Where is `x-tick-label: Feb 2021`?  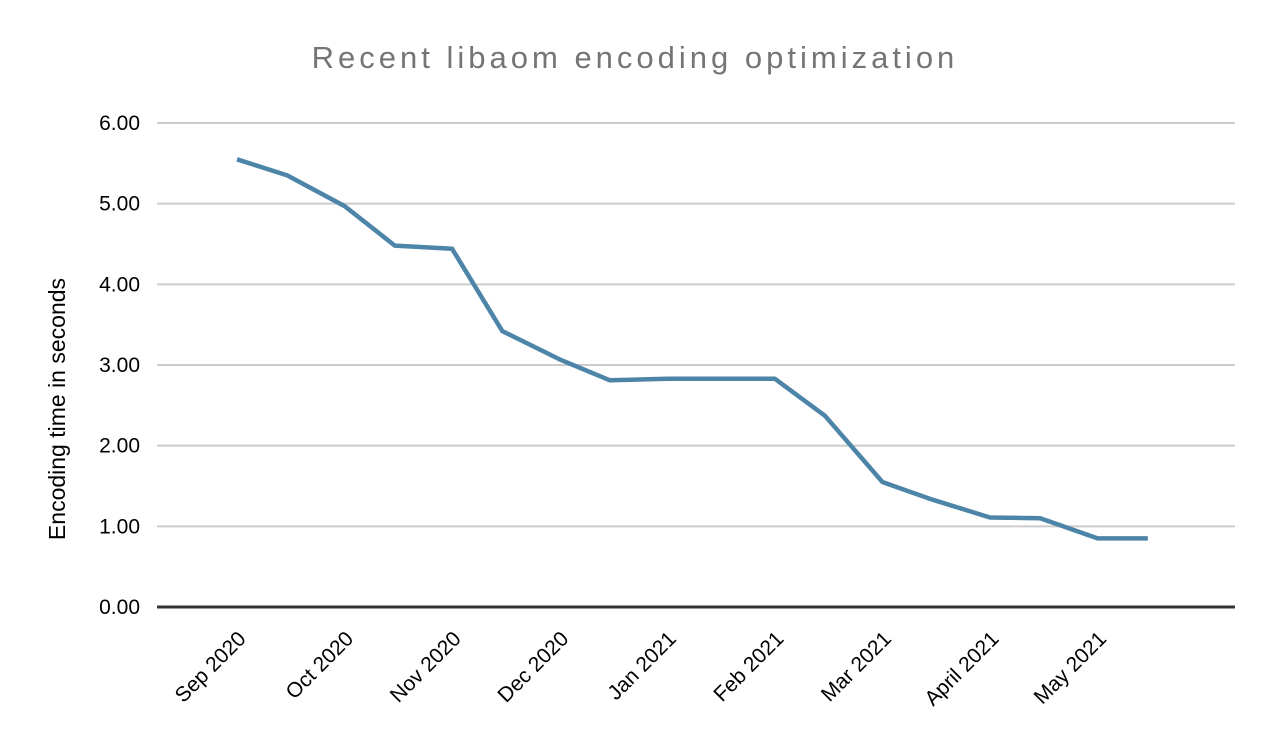
x-tick-label: Feb 2021 is located at coordinates (748, 666).